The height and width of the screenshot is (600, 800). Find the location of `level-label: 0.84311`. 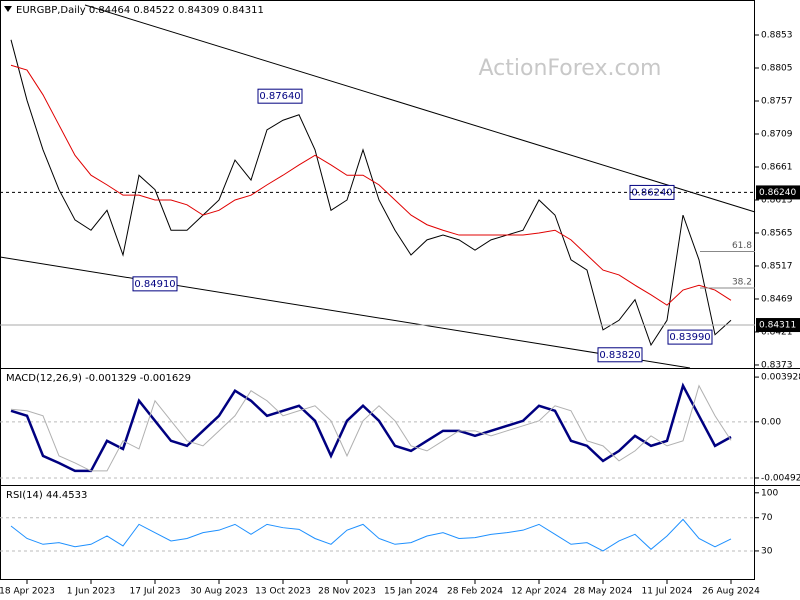

level-label: 0.84311 is located at coordinates (777, 326).